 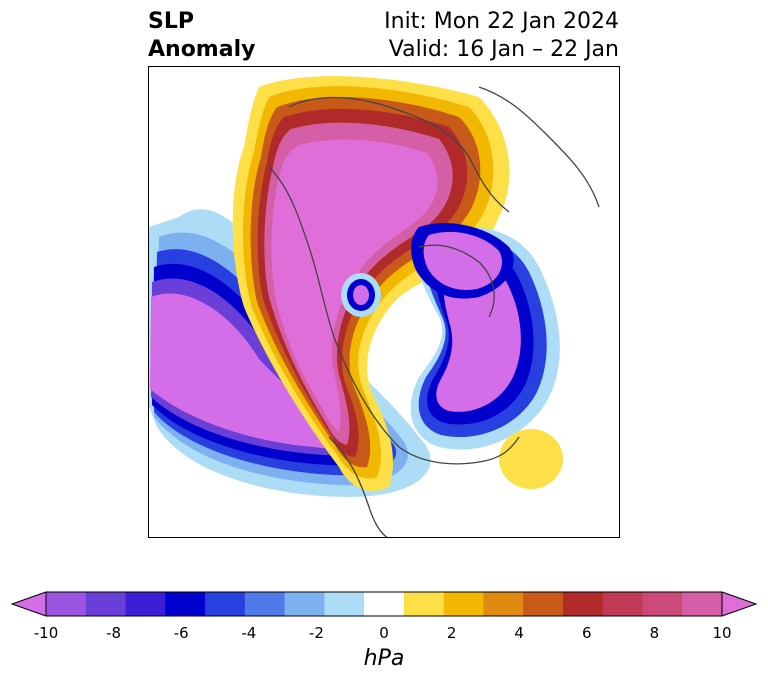 I want to click on colorbar-unit: hPa, so click(x=384, y=658).